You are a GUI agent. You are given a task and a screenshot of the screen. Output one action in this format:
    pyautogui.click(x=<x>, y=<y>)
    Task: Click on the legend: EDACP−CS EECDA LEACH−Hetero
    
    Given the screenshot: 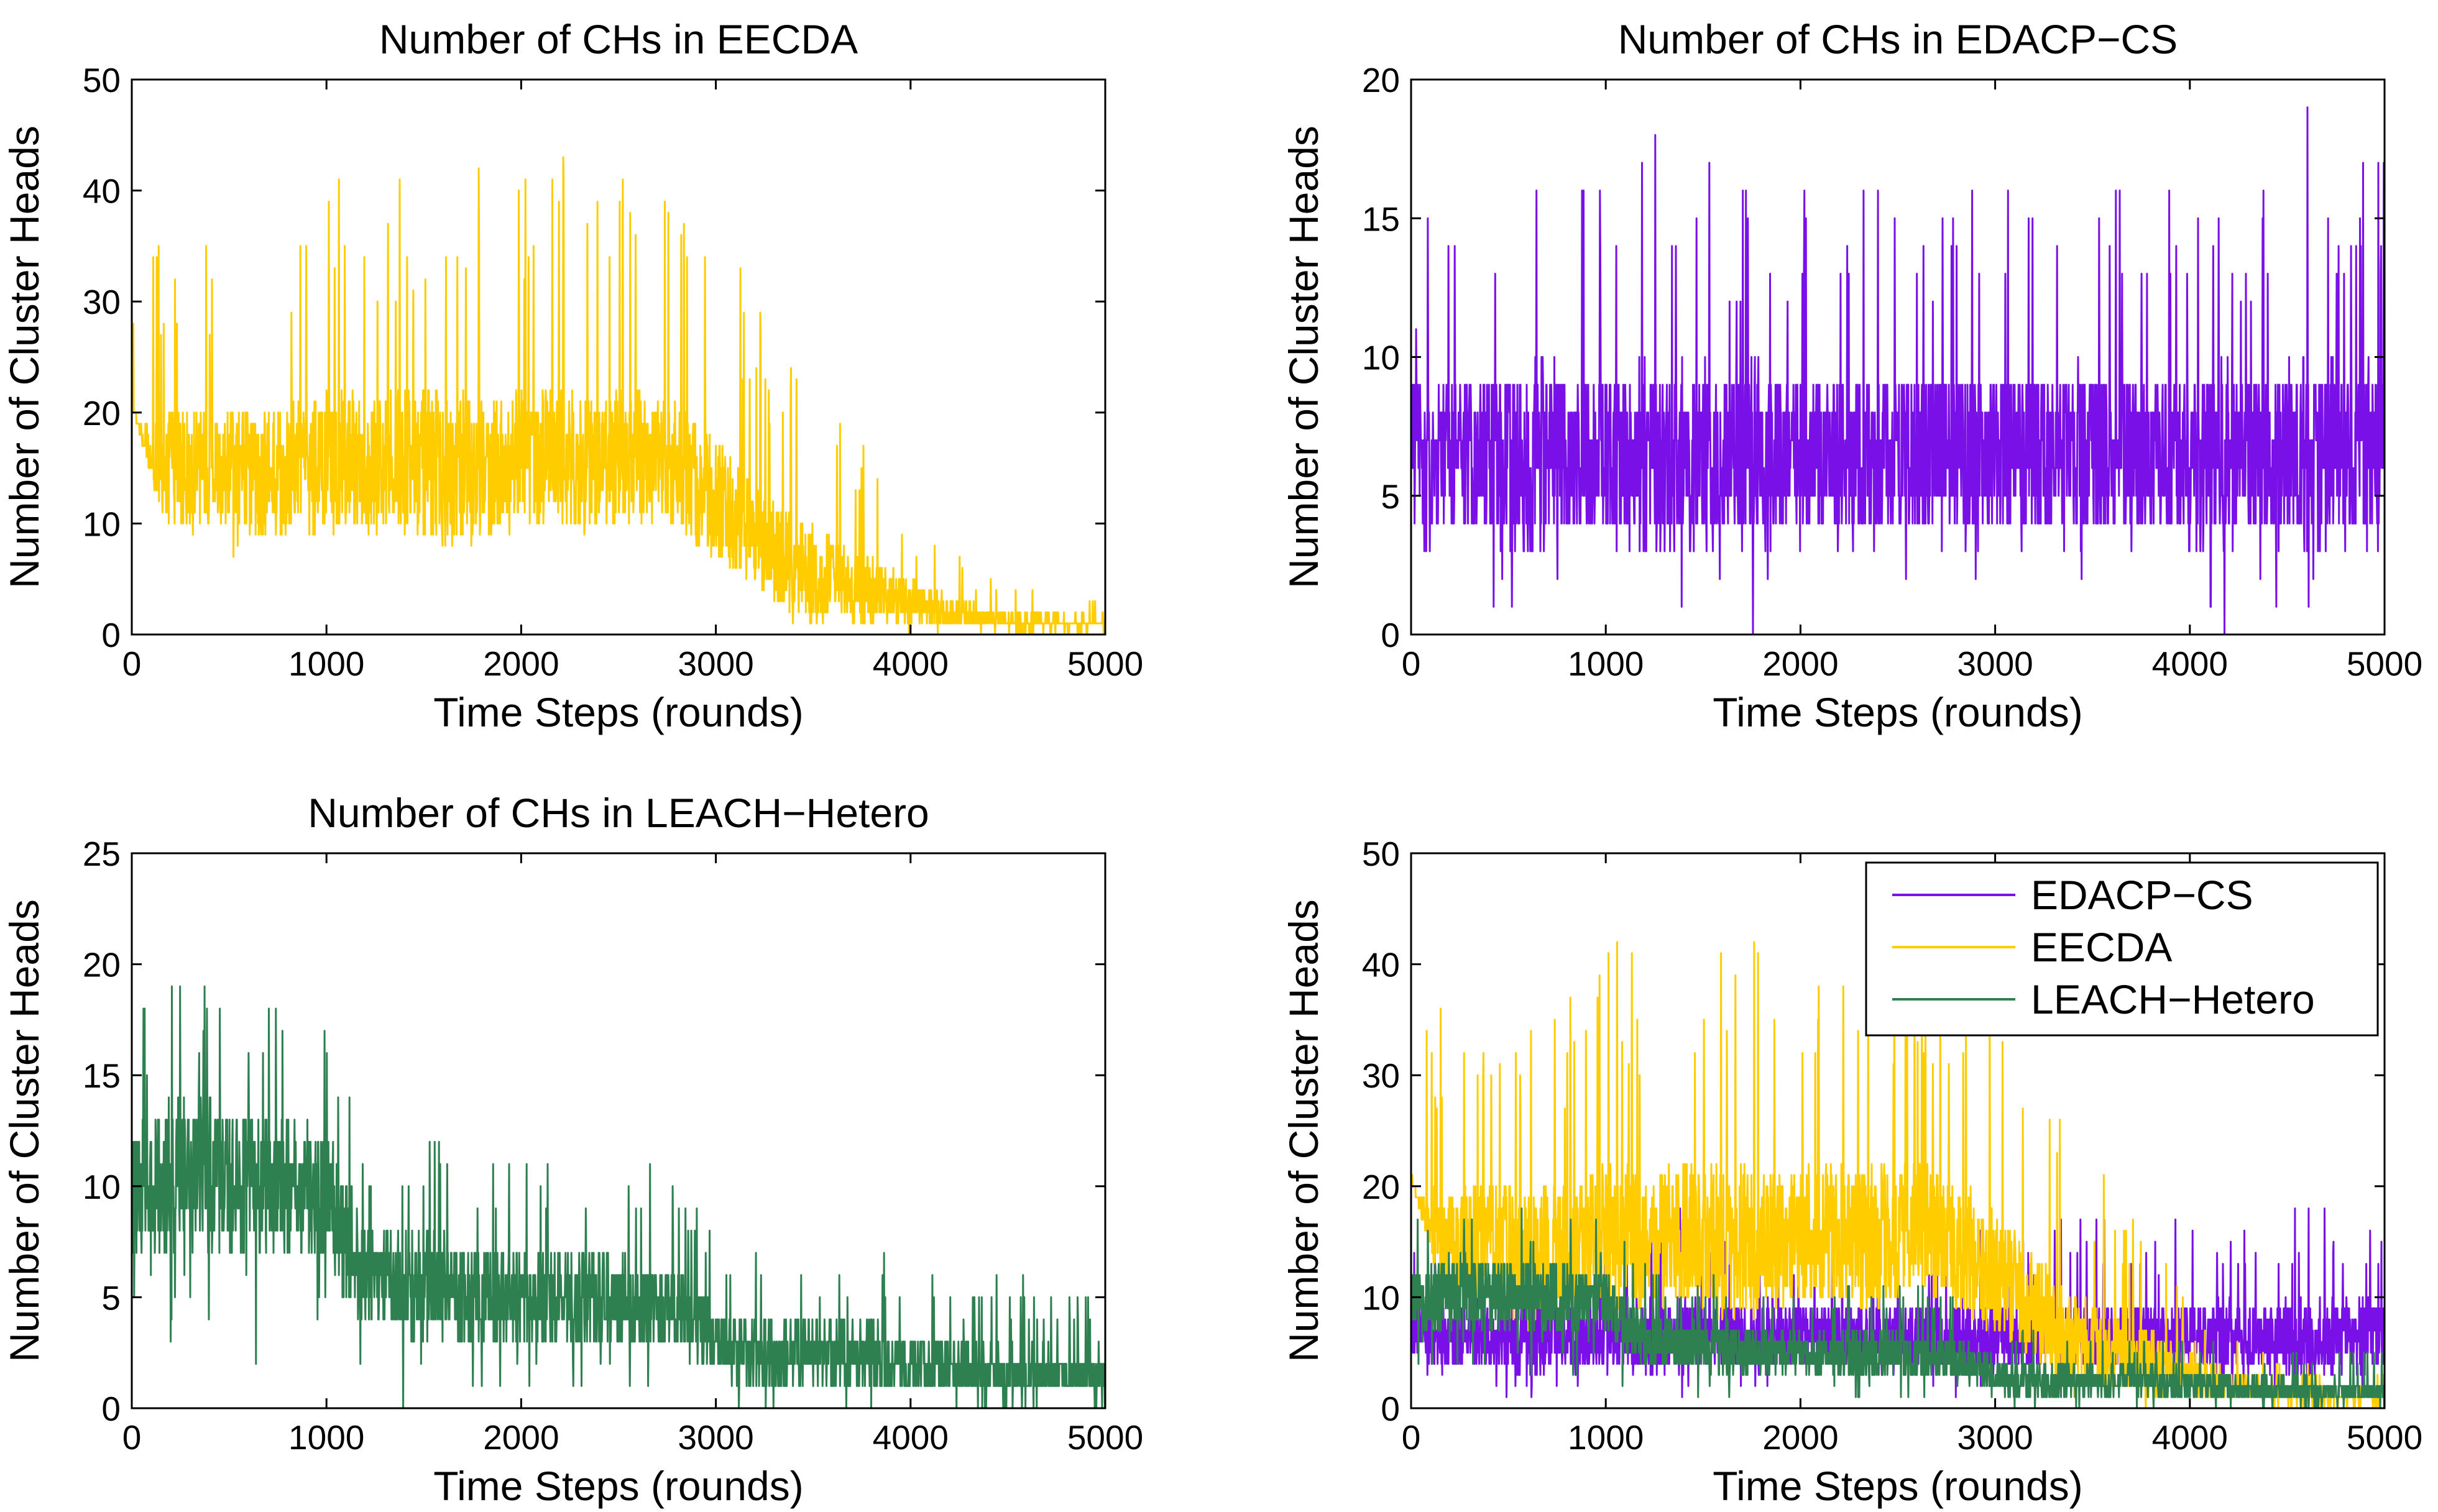 What is the action you would take?
    pyautogui.click(x=2122, y=949)
    